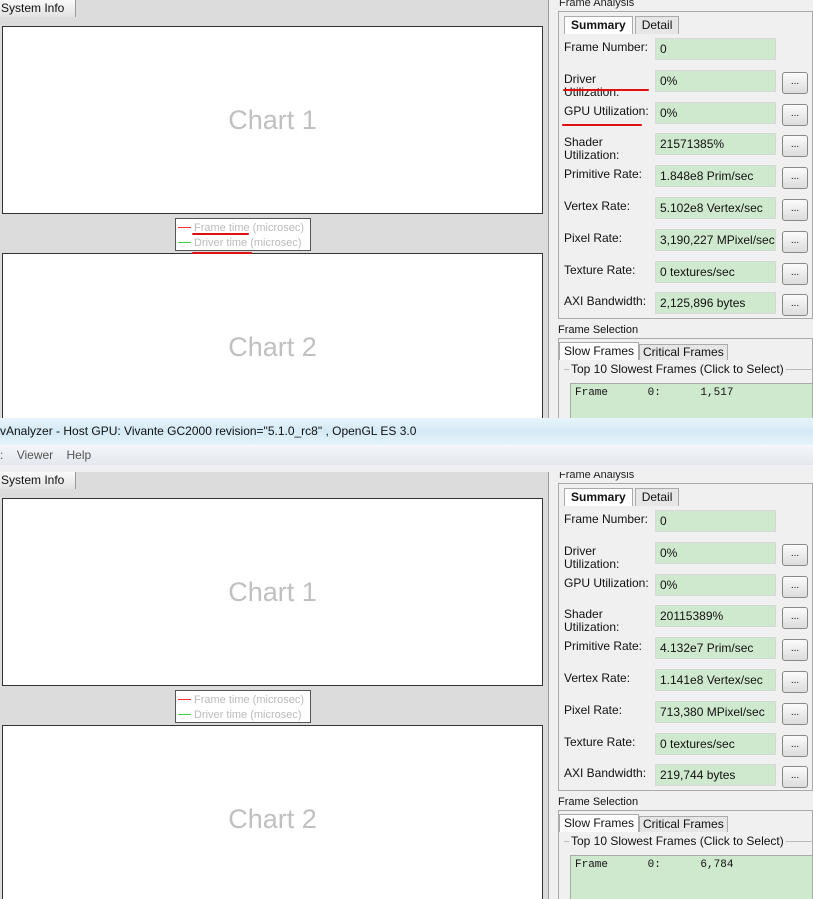  I want to click on legend-frame-time: Frame time (microsec), so click(243, 699).